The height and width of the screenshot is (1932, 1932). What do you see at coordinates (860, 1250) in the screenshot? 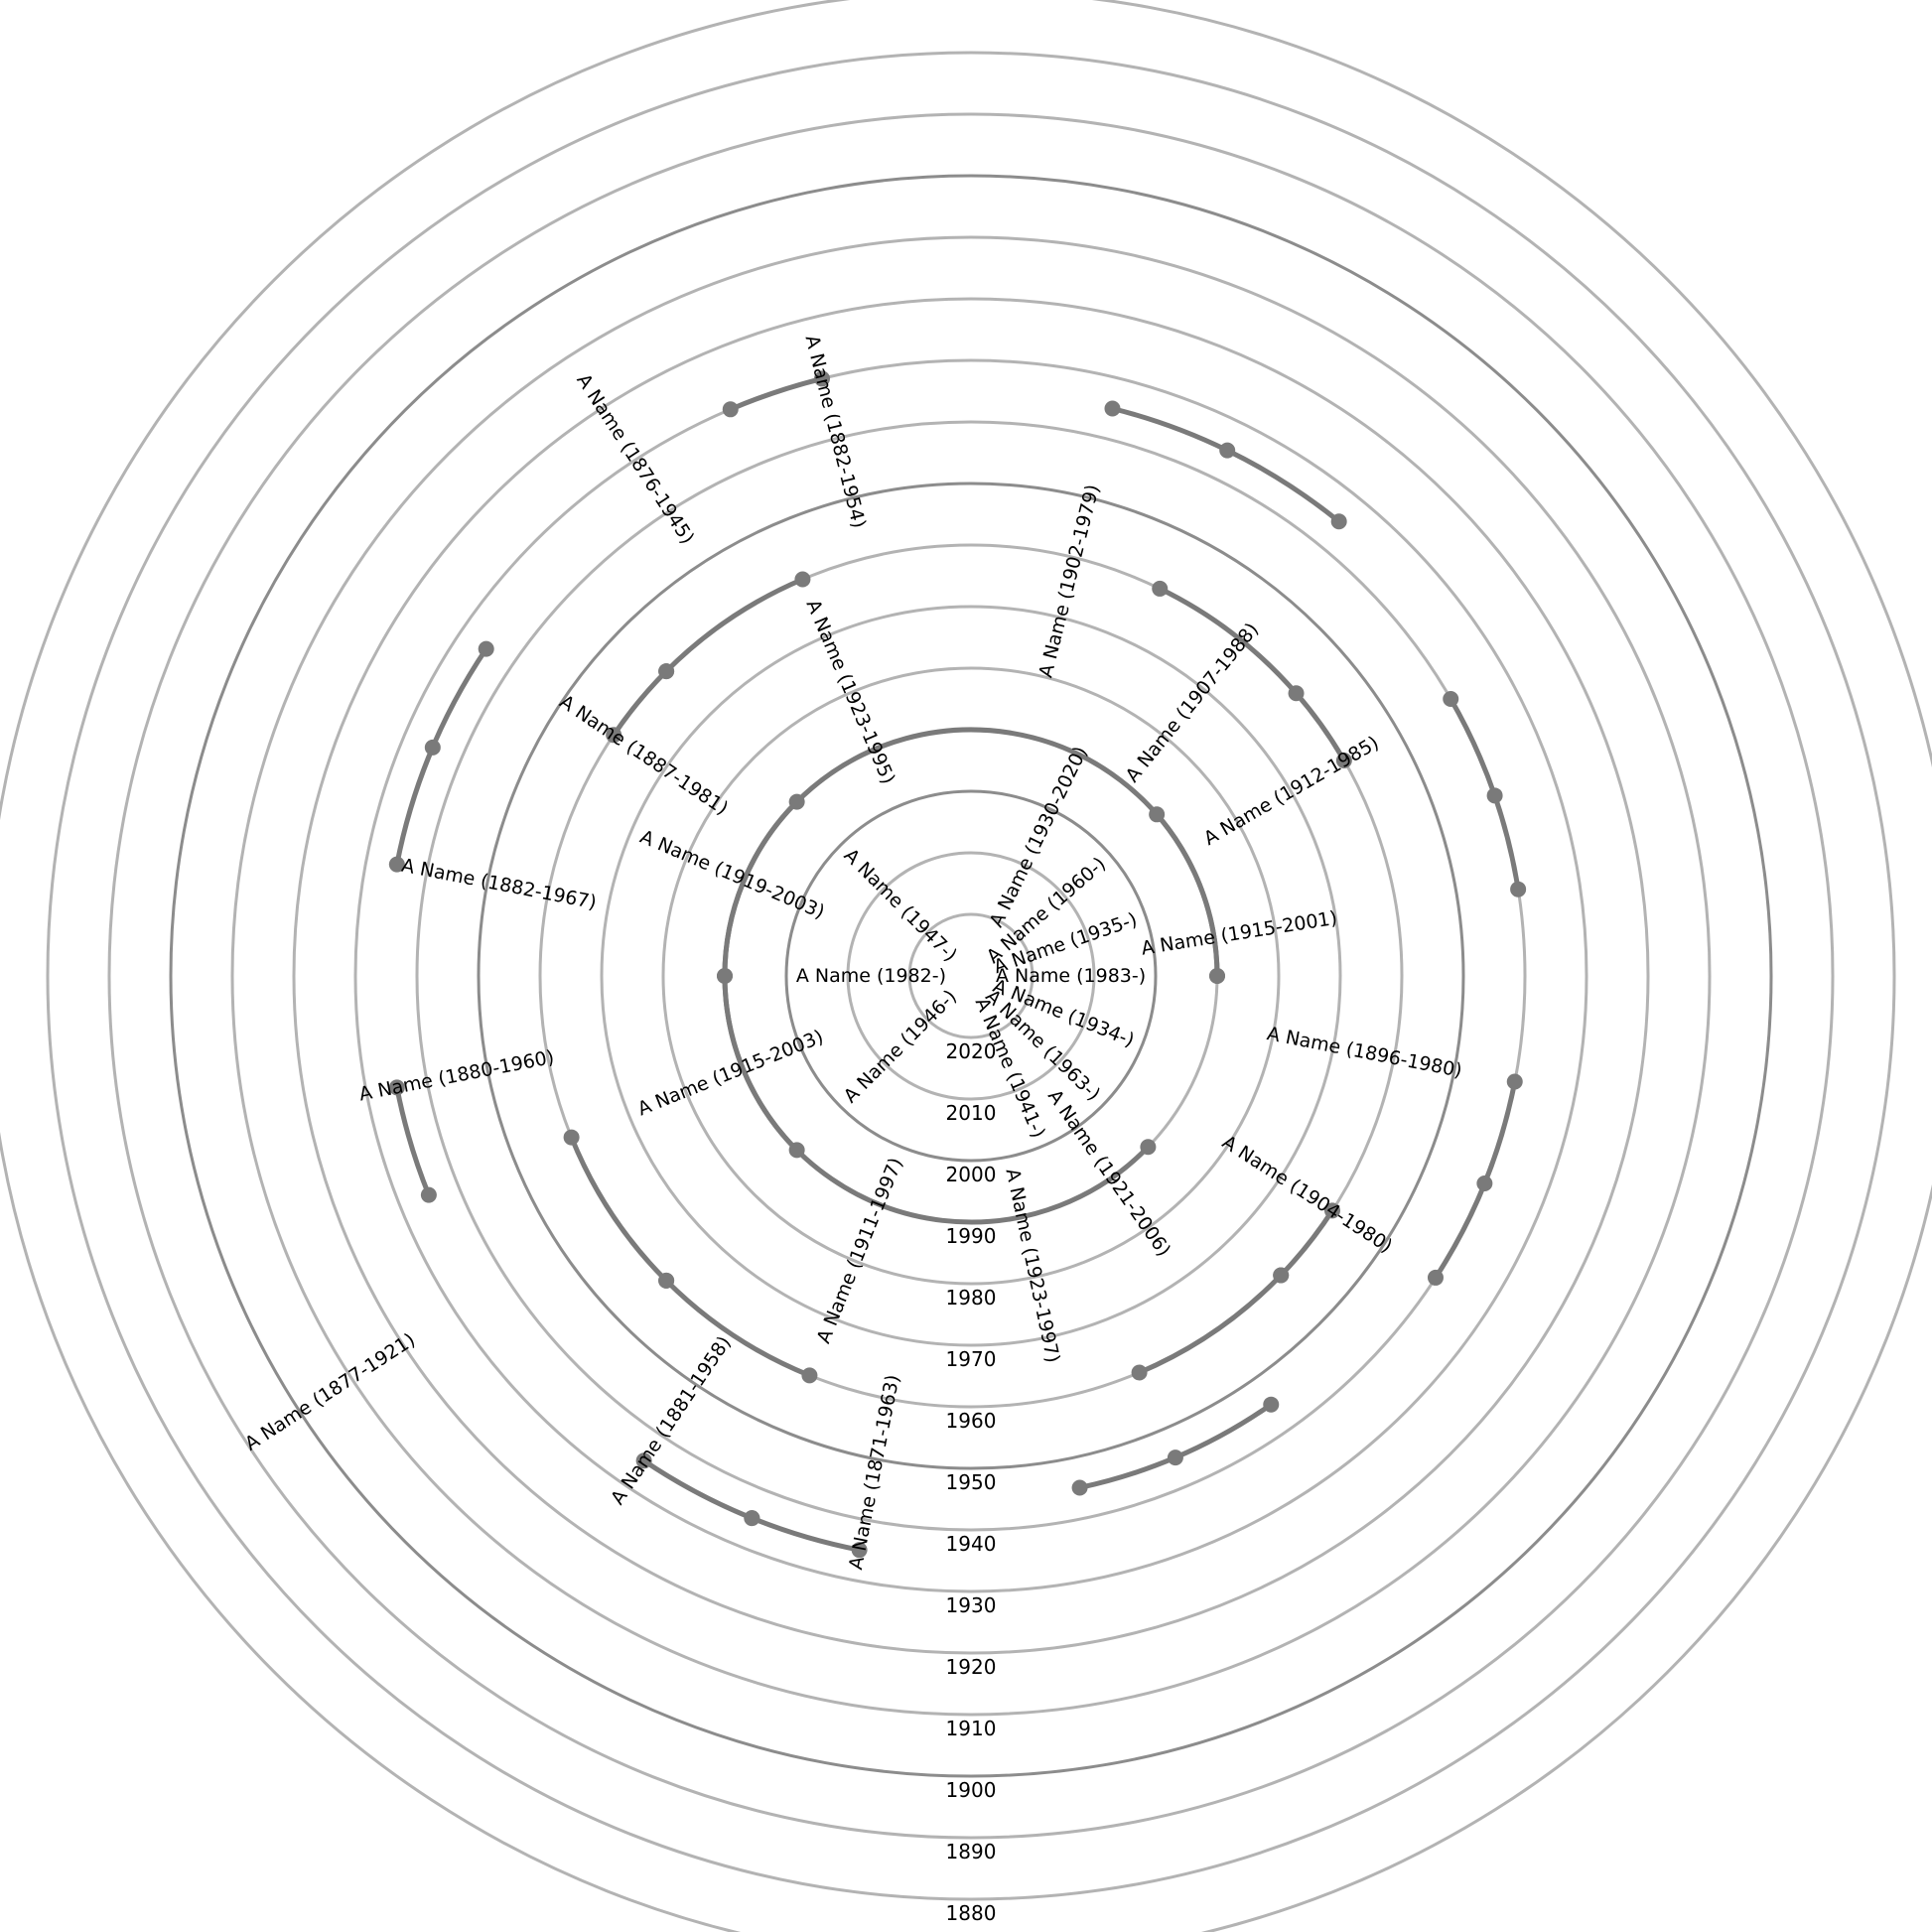
I see `bar-label-22: A Name (1911-1997)` at bounding box center [860, 1250].